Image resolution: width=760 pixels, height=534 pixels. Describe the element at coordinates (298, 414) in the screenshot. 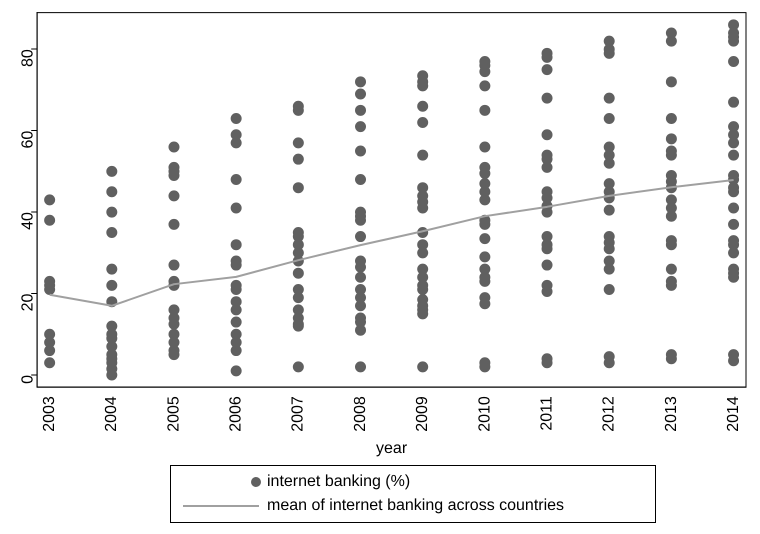

I see `x-tick-label: 2007` at that location.